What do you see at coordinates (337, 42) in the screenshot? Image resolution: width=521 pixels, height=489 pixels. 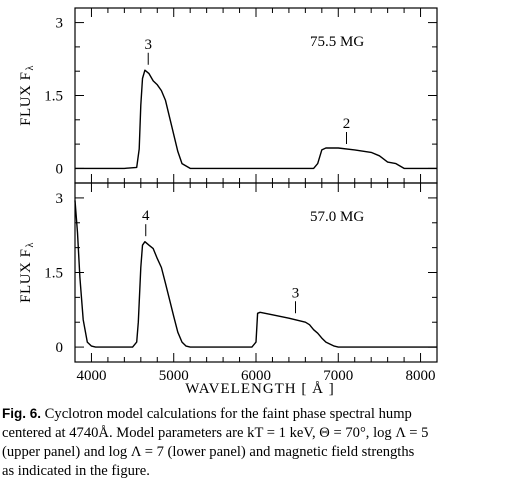 I see `field-strength-label: 75.5 MG` at bounding box center [337, 42].